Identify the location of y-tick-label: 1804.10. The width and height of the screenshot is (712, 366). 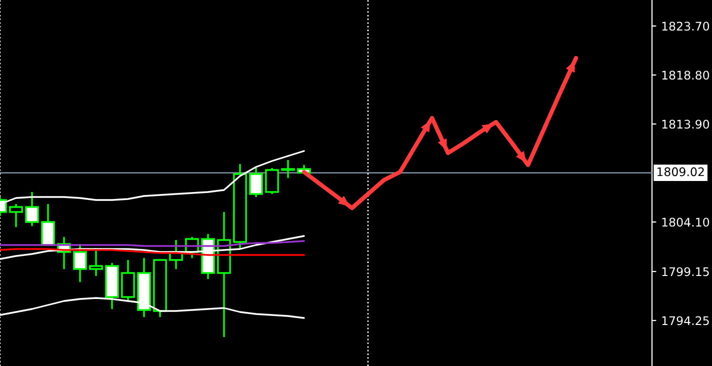
(686, 222).